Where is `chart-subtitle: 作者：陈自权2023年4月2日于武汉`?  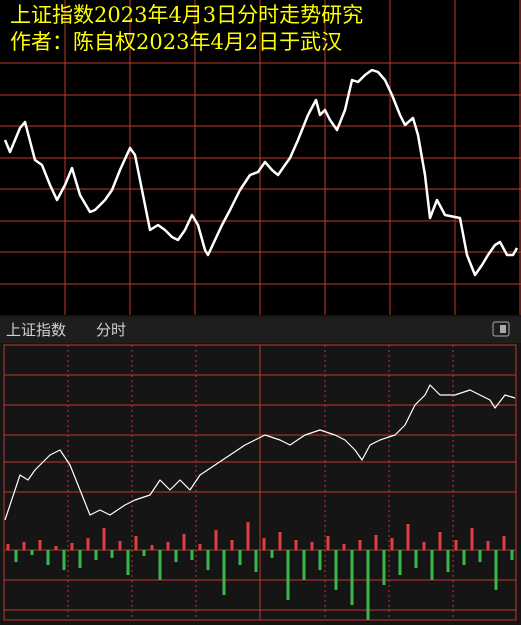
chart-subtitle: 作者：陈自权2023年4月2日于武汉 is located at coordinates (176, 42).